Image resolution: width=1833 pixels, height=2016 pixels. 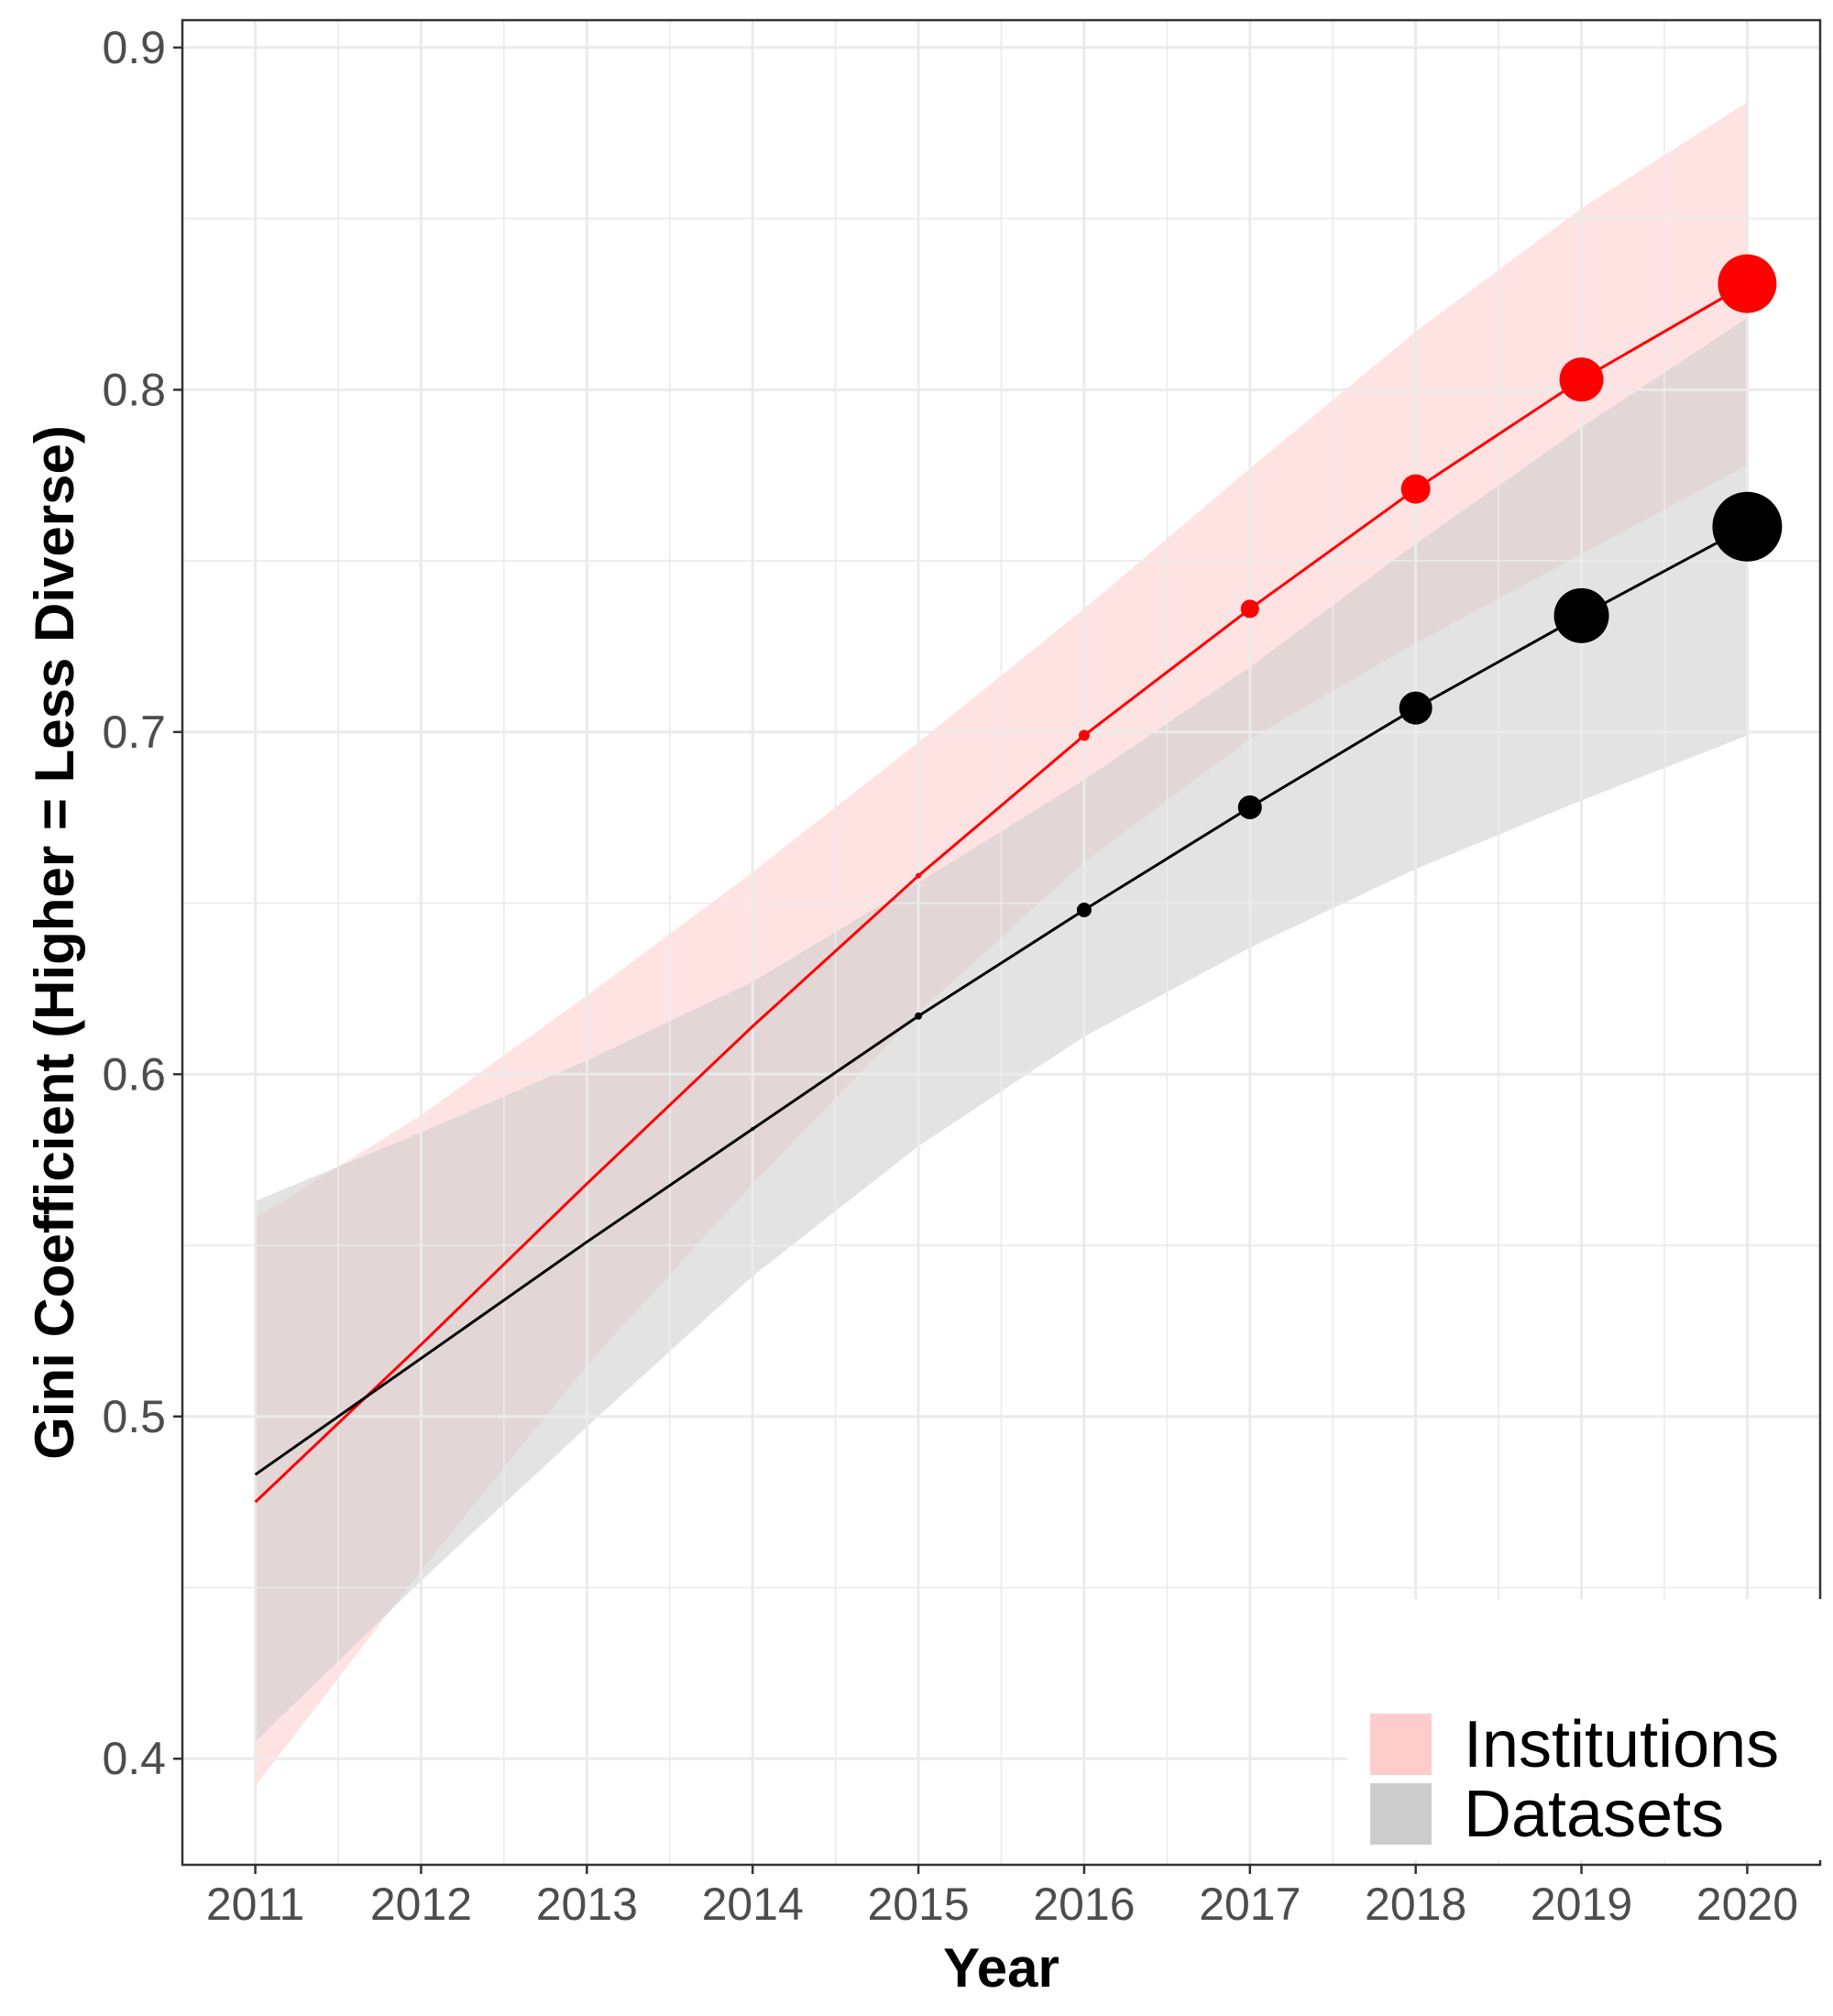 What do you see at coordinates (587, 1904) in the screenshot?
I see `x-tick-label: 2013` at bounding box center [587, 1904].